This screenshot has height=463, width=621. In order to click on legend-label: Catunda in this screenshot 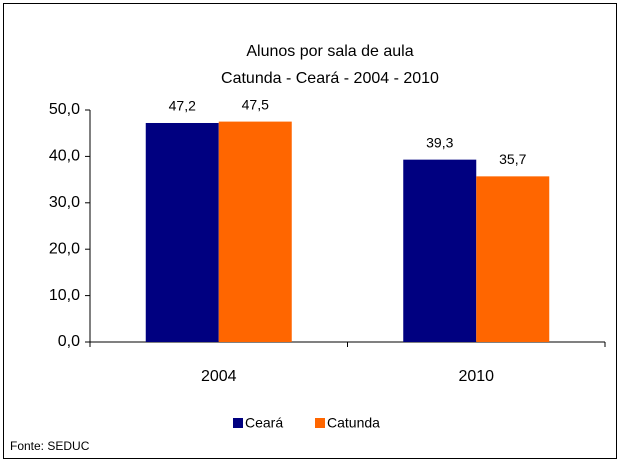, I will do `click(353, 423)`.